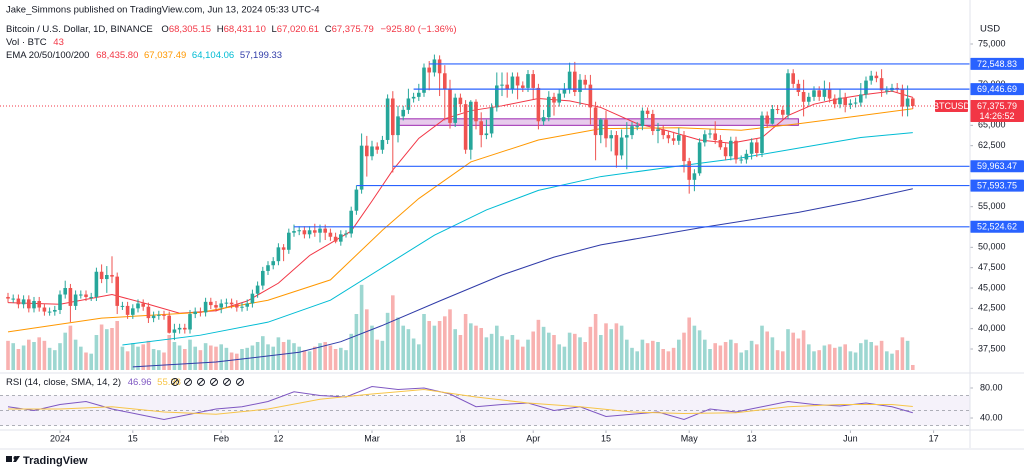 The height and width of the screenshot is (473, 1024). I want to click on volume-value: 43, so click(58, 42).